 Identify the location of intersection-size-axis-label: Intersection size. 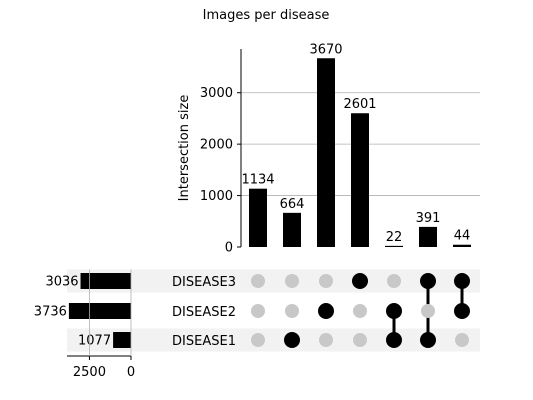
(184, 148).